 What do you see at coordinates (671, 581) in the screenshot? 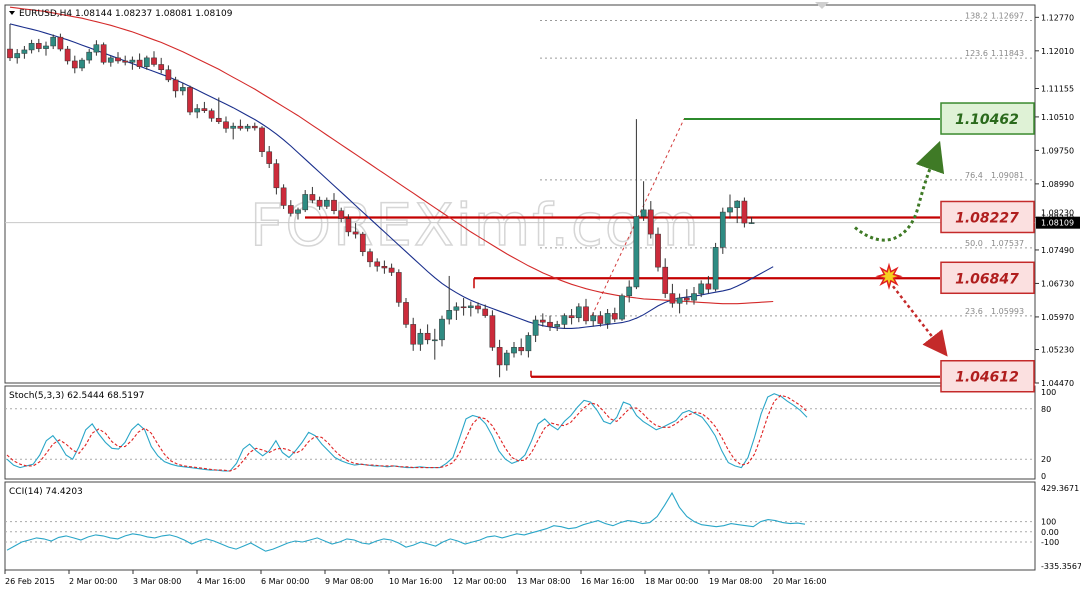
I see `time-tick-label: 18 Mar 00:00` at bounding box center [671, 581].